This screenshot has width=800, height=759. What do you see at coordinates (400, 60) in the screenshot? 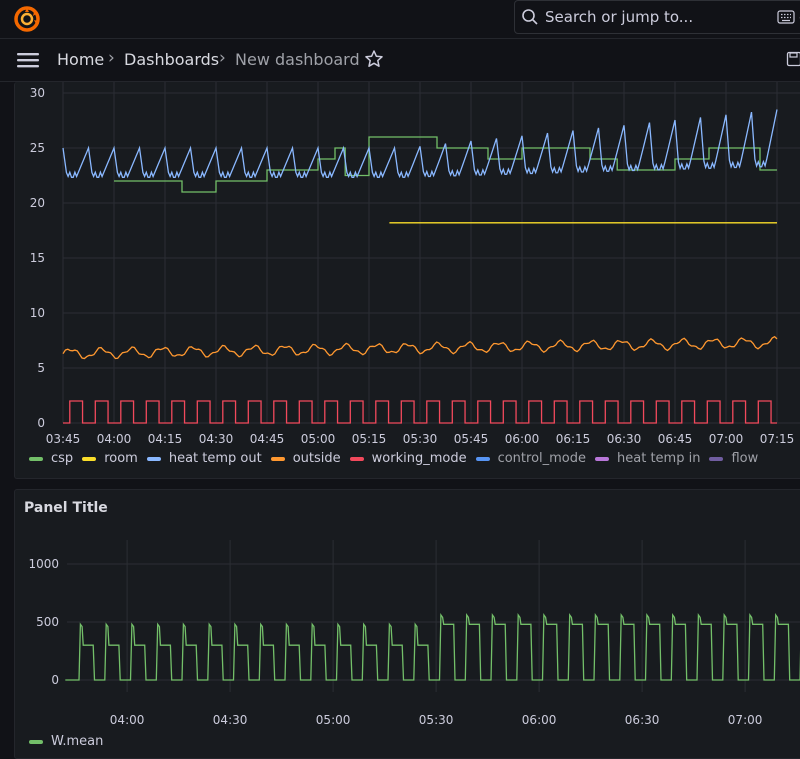
I see `breadcrumb-bar: Home › Dashboards › New dashboard` at bounding box center [400, 60].